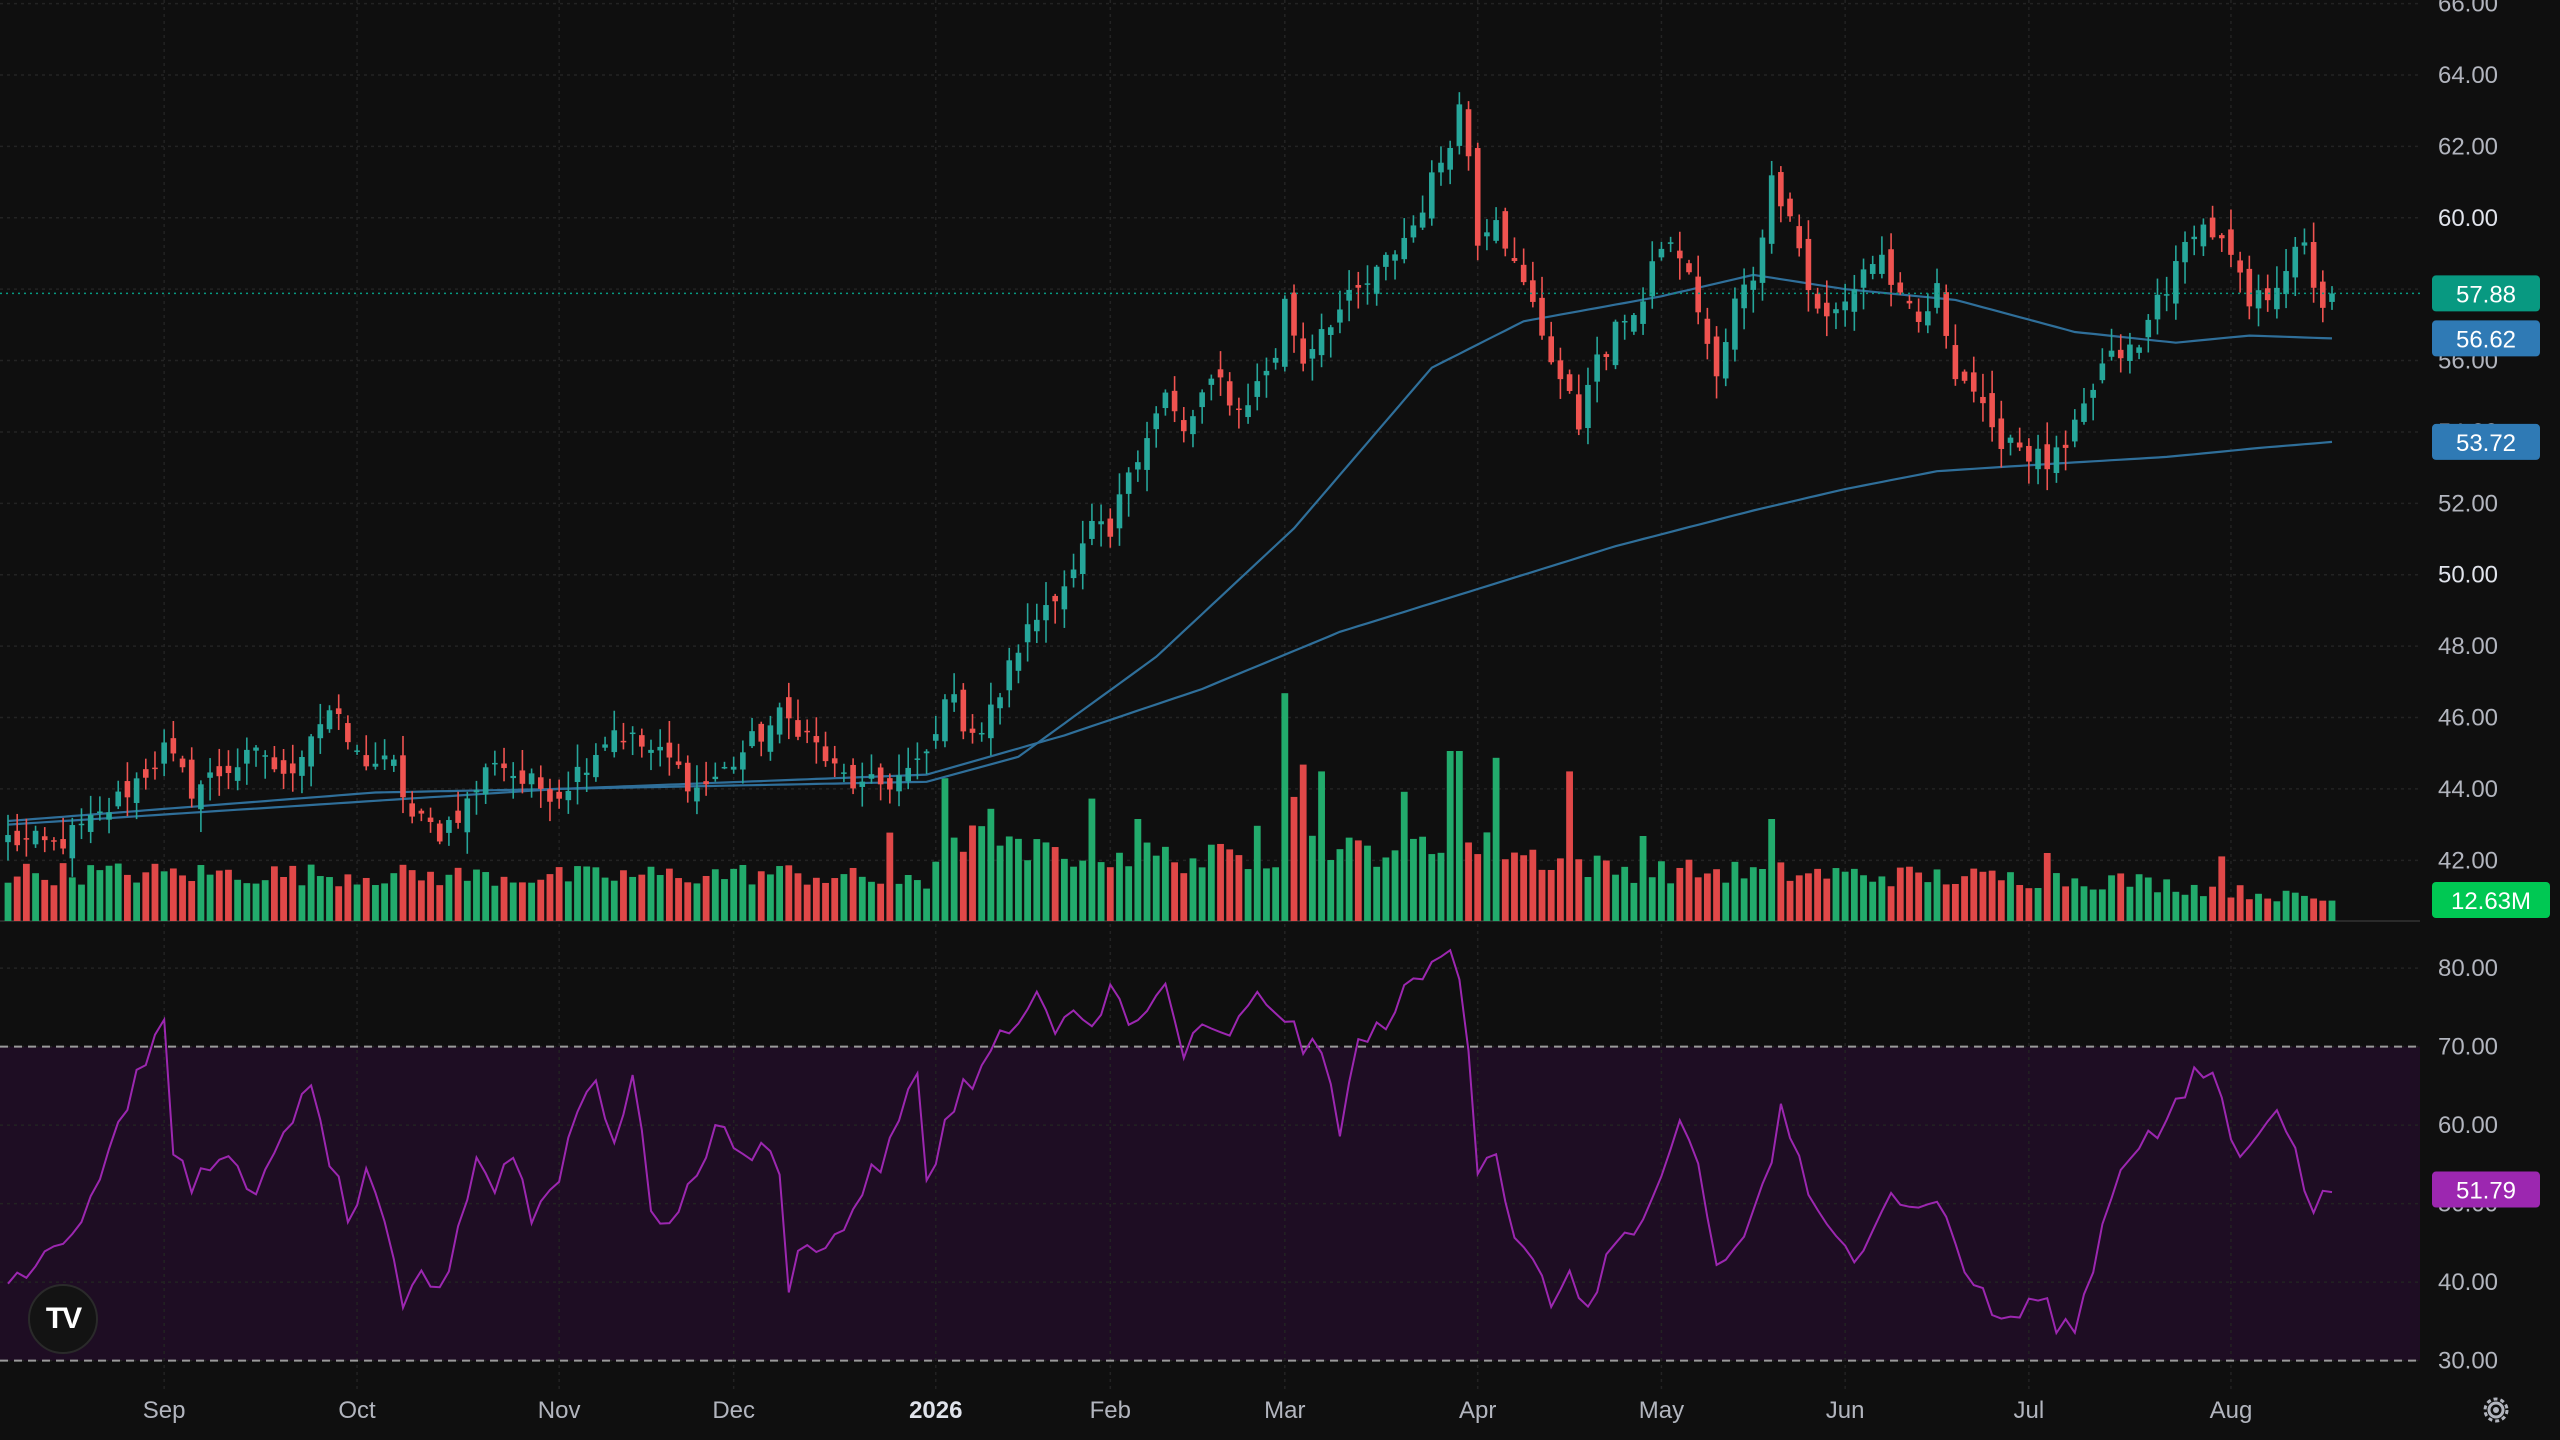 Image resolution: width=2560 pixels, height=1440 pixels. Describe the element at coordinates (1661, 1410) in the screenshot. I see `time-tick-label: May` at that location.